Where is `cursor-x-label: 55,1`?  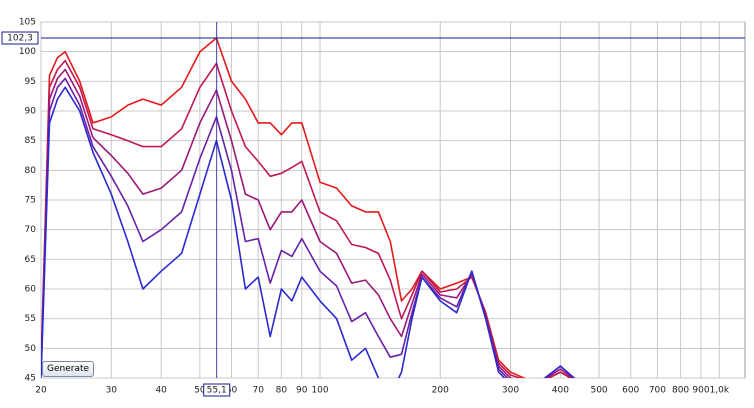
cursor-x-label: 55,1 is located at coordinates (217, 391).